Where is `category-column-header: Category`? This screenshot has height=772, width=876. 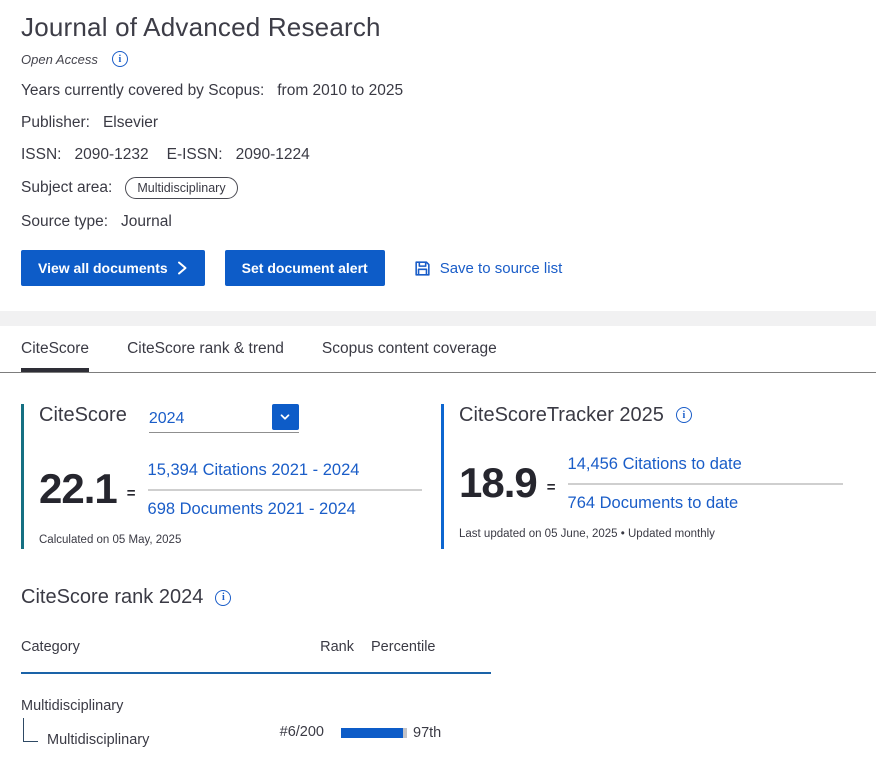 category-column-header: Category is located at coordinates (50, 647).